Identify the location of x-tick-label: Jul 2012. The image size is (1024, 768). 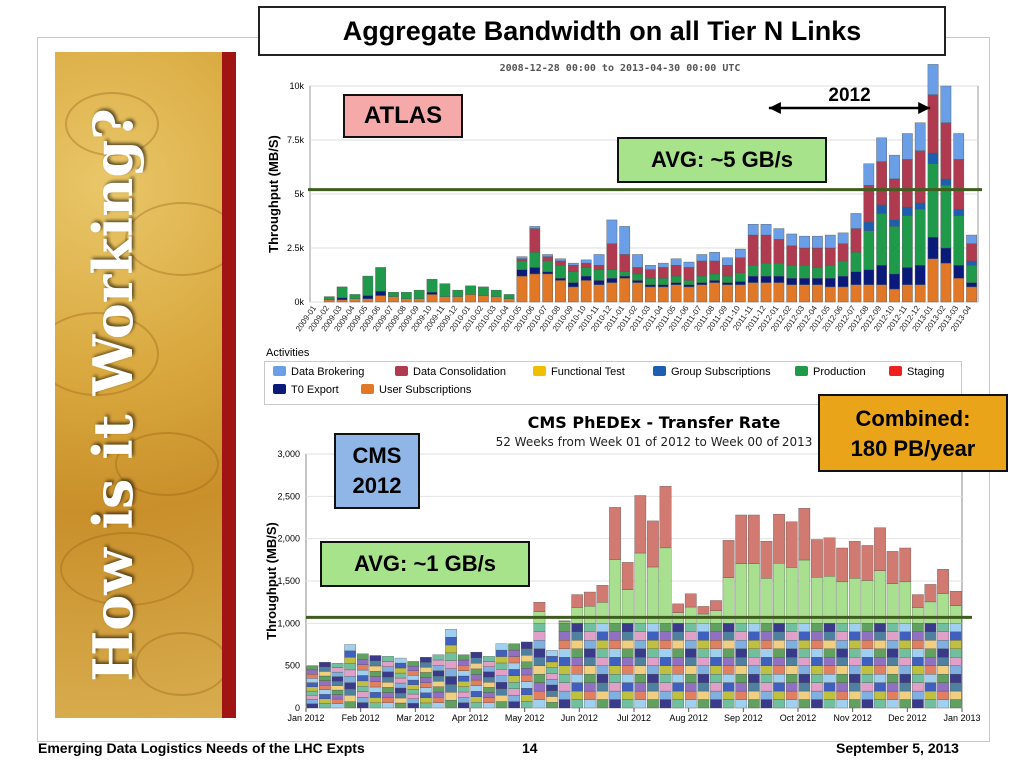
(634, 718).